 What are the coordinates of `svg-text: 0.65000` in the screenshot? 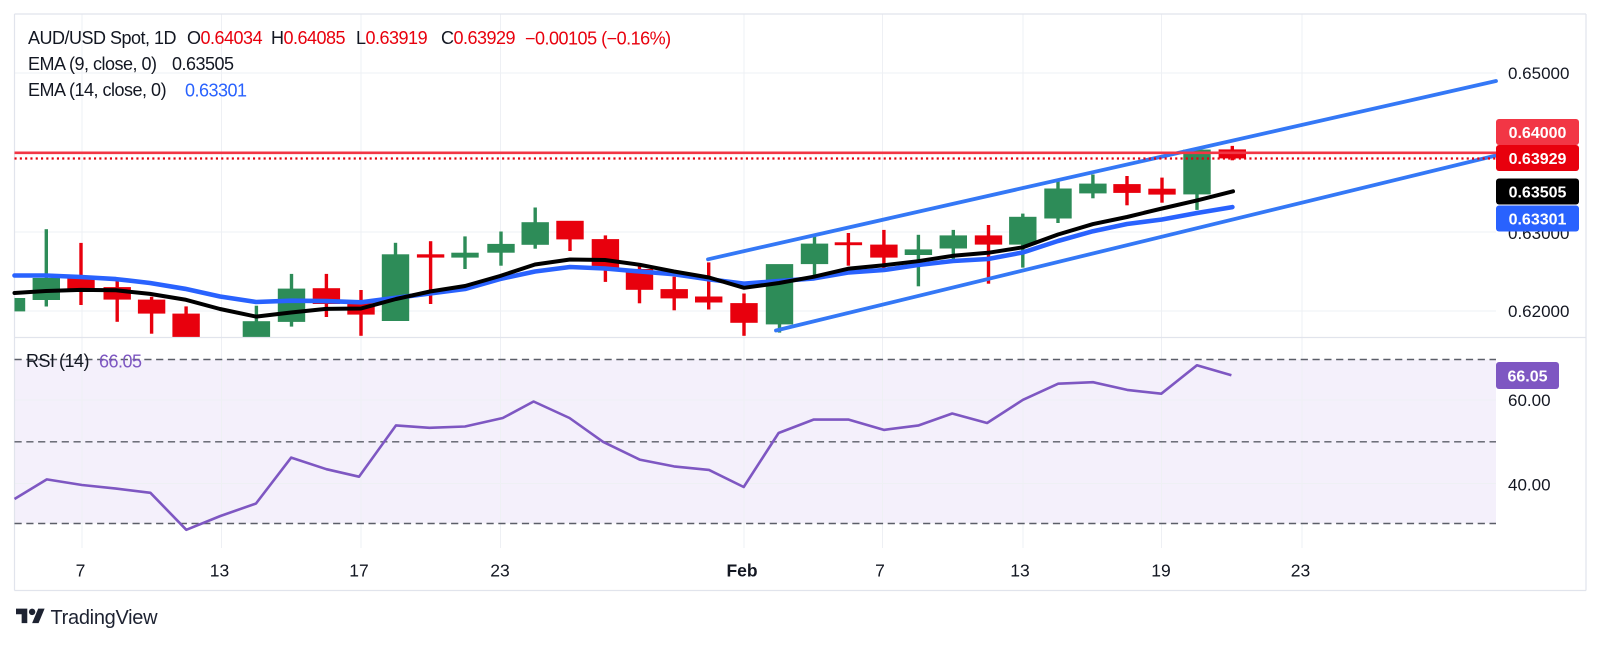 It's located at (1538, 73).